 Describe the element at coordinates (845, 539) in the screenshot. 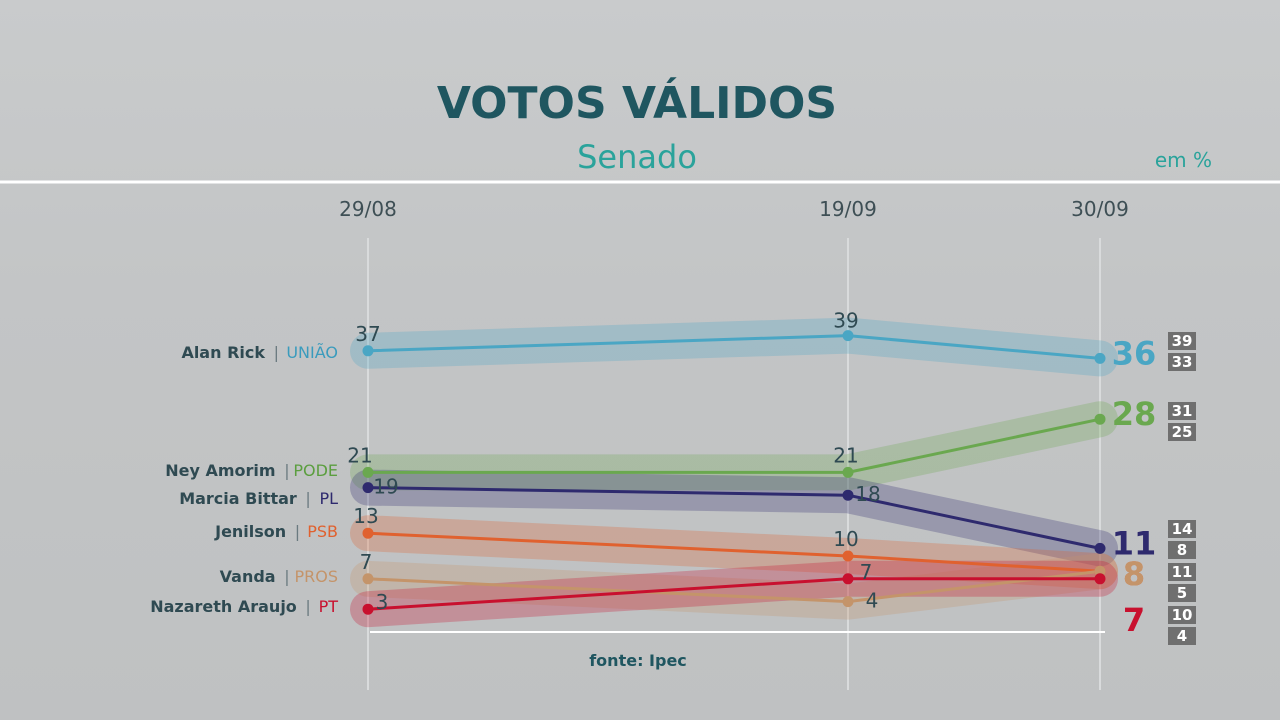

I see `data-label-3-1: 10` at that location.